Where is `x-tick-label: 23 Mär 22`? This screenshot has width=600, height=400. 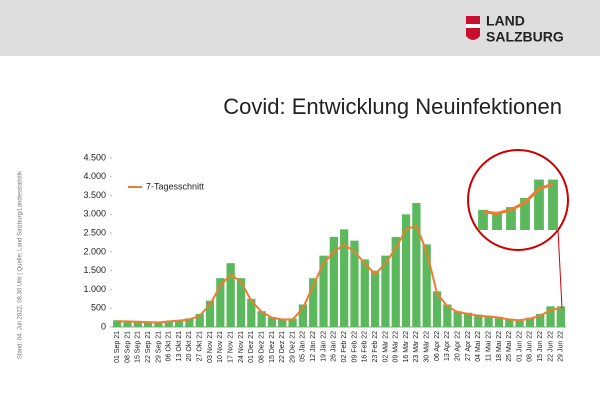
x-tick-label: 23 Mär 22 is located at coordinates (416, 347).